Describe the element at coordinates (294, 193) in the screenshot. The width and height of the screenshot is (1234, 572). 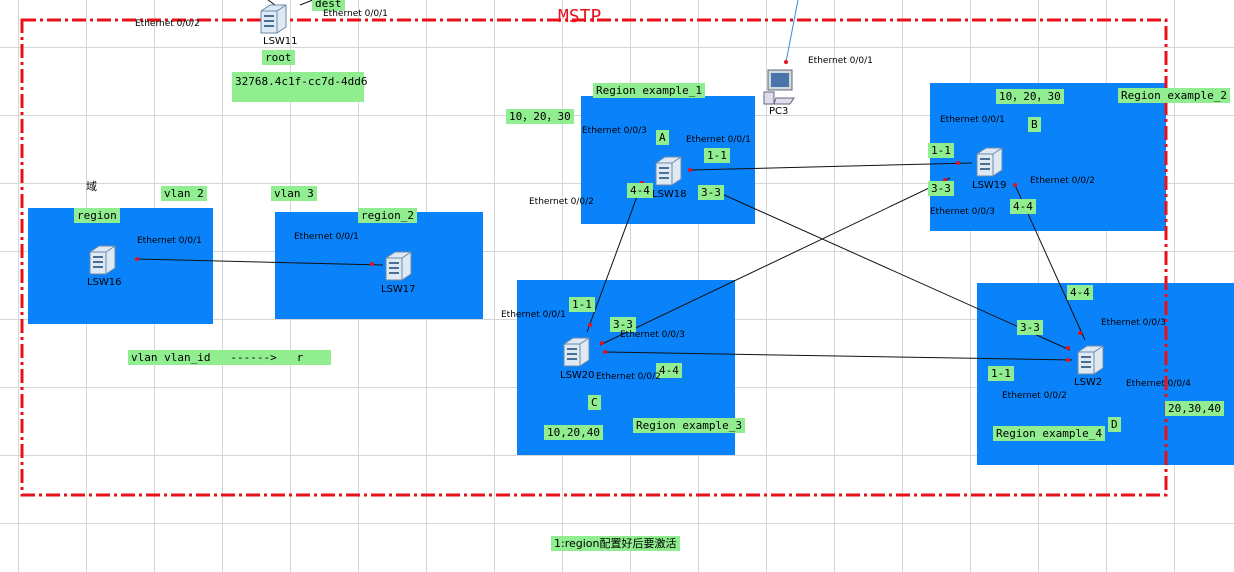
I see `label: vlan 3` at that location.